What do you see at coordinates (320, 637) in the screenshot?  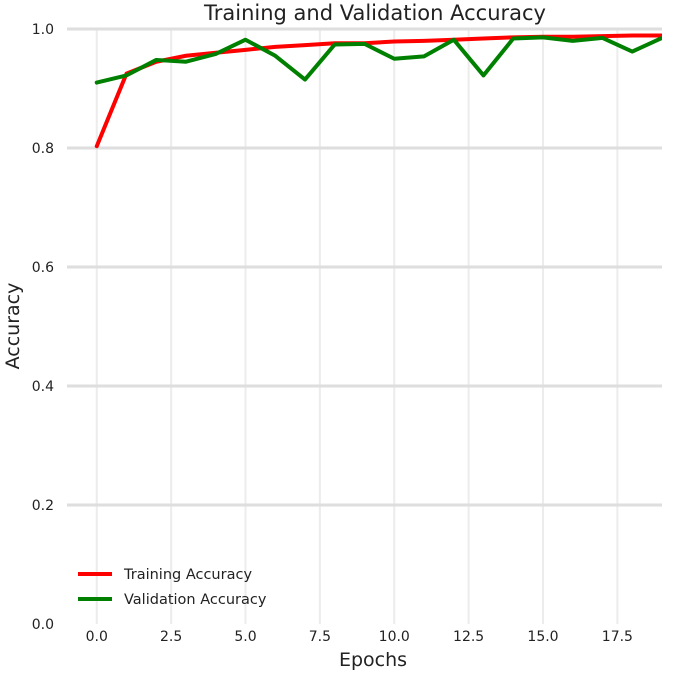 I see `x-tick-label: 7.5` at bounding box center [320, 637].